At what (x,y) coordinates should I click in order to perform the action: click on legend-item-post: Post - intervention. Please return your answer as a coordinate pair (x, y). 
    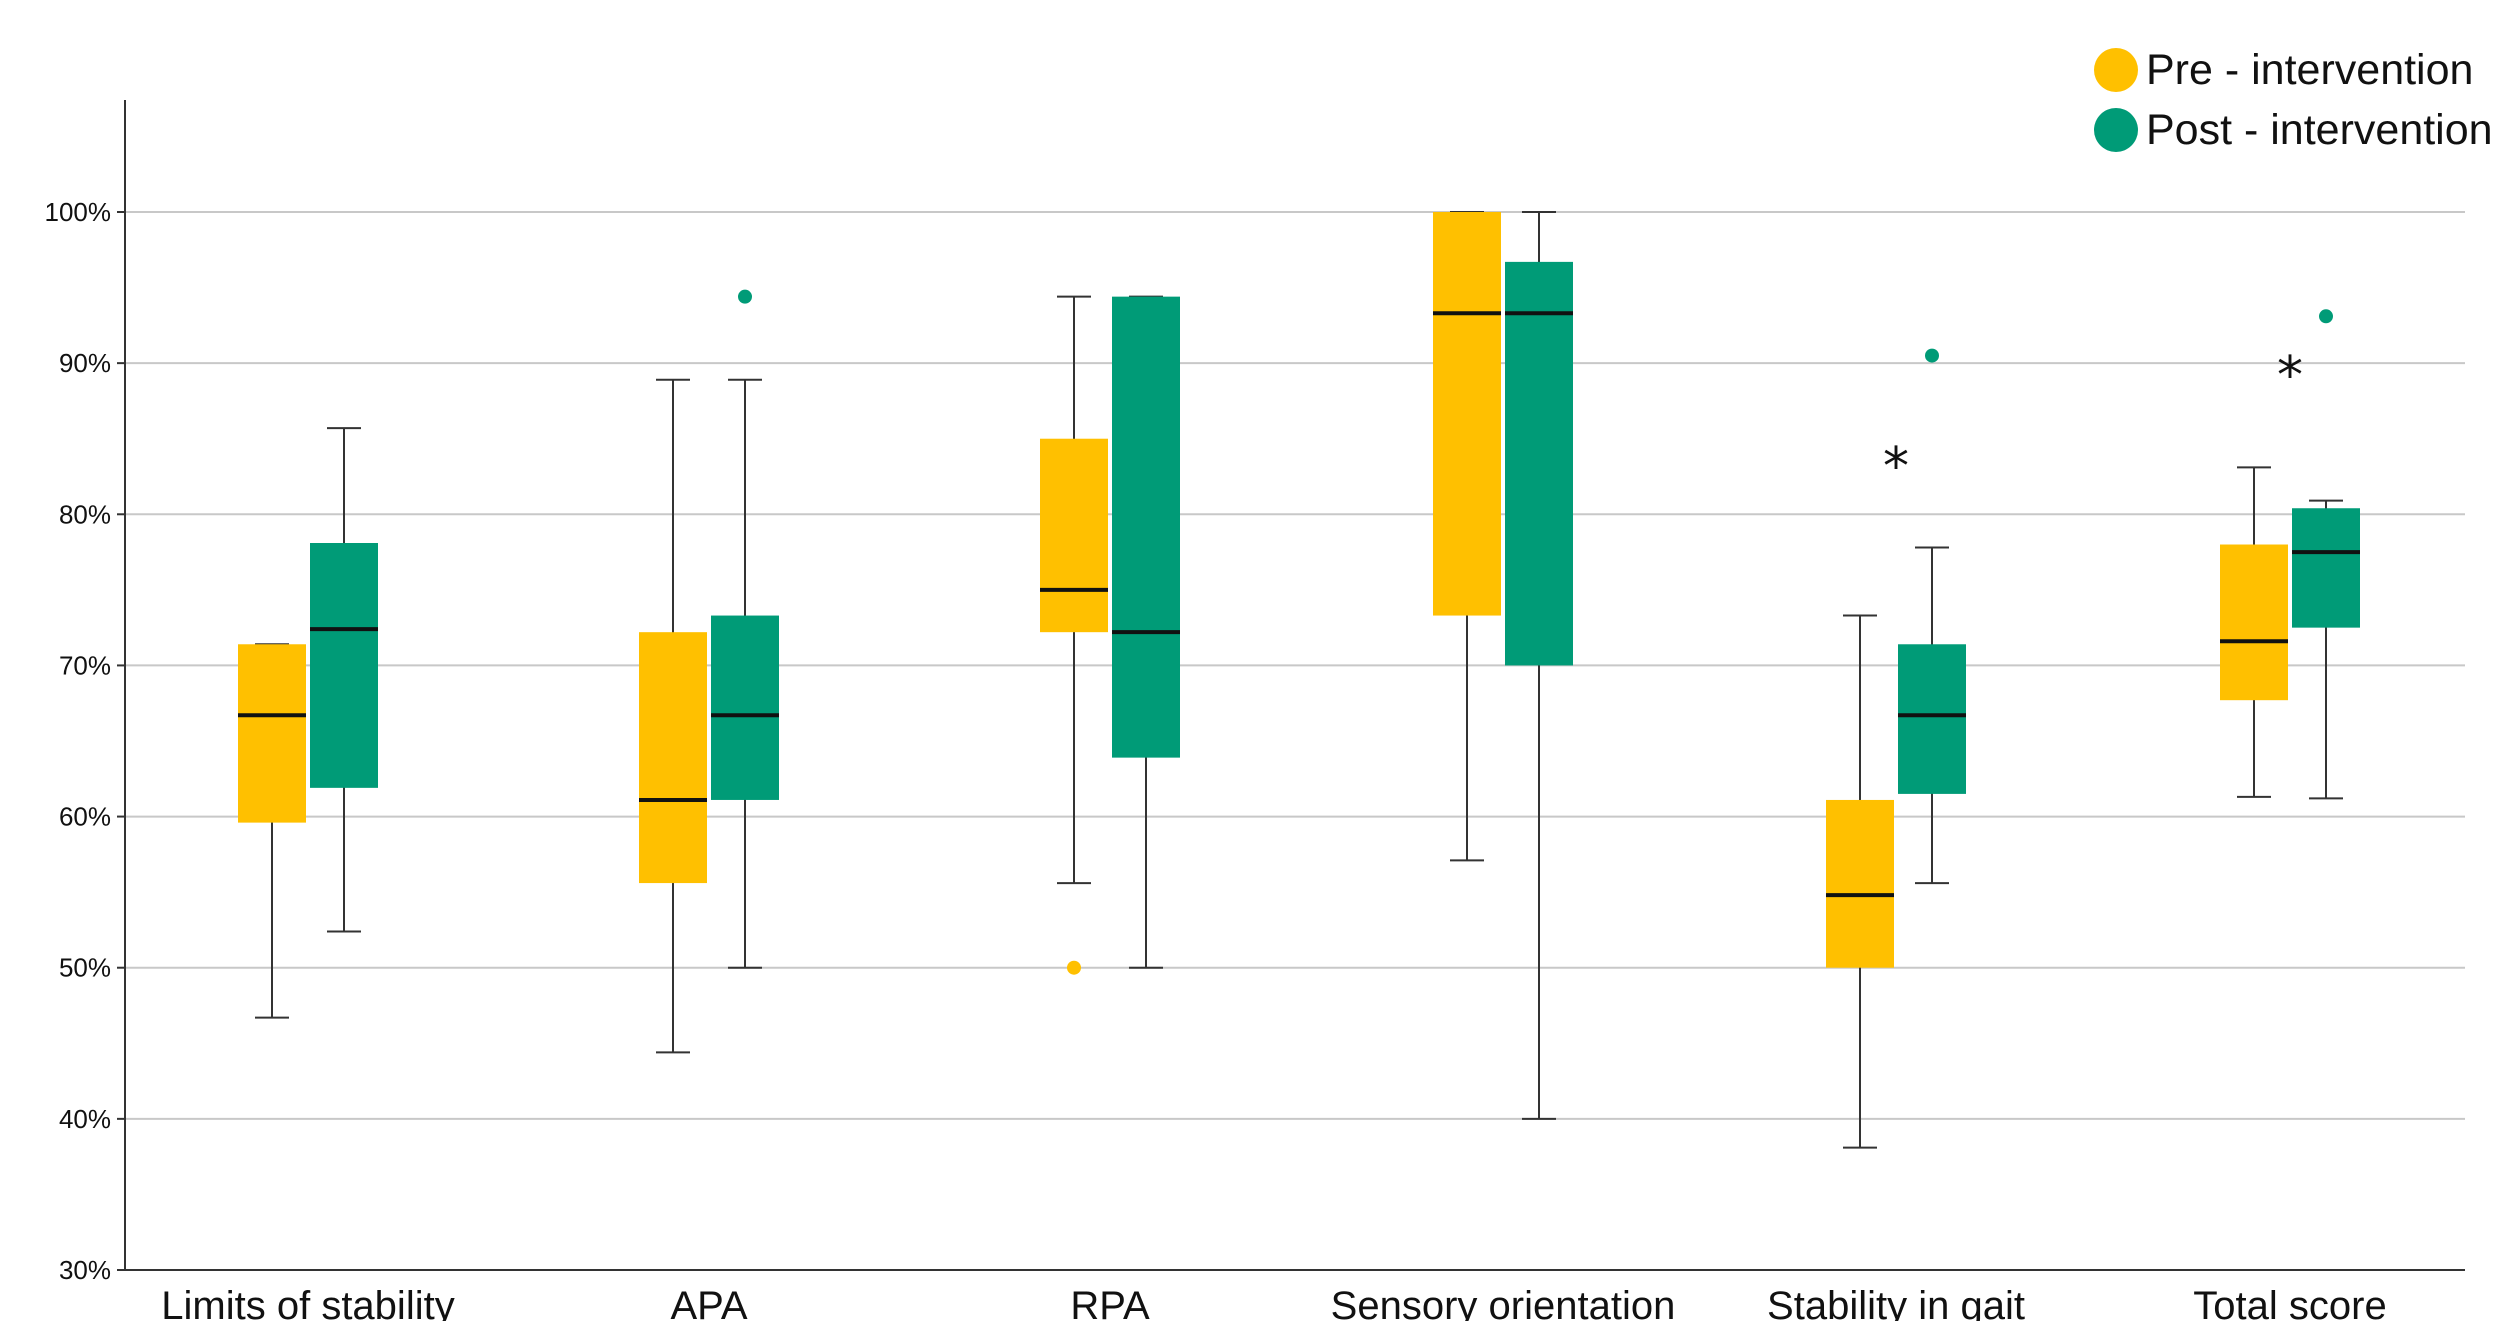
    Looking at the image, I should click on (2299, 130).